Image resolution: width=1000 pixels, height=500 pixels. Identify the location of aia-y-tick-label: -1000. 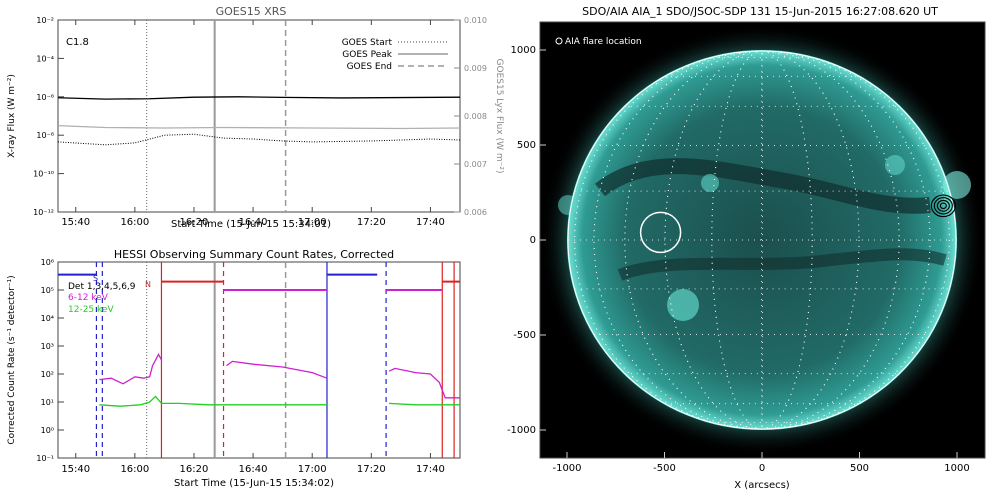
(521, 430).